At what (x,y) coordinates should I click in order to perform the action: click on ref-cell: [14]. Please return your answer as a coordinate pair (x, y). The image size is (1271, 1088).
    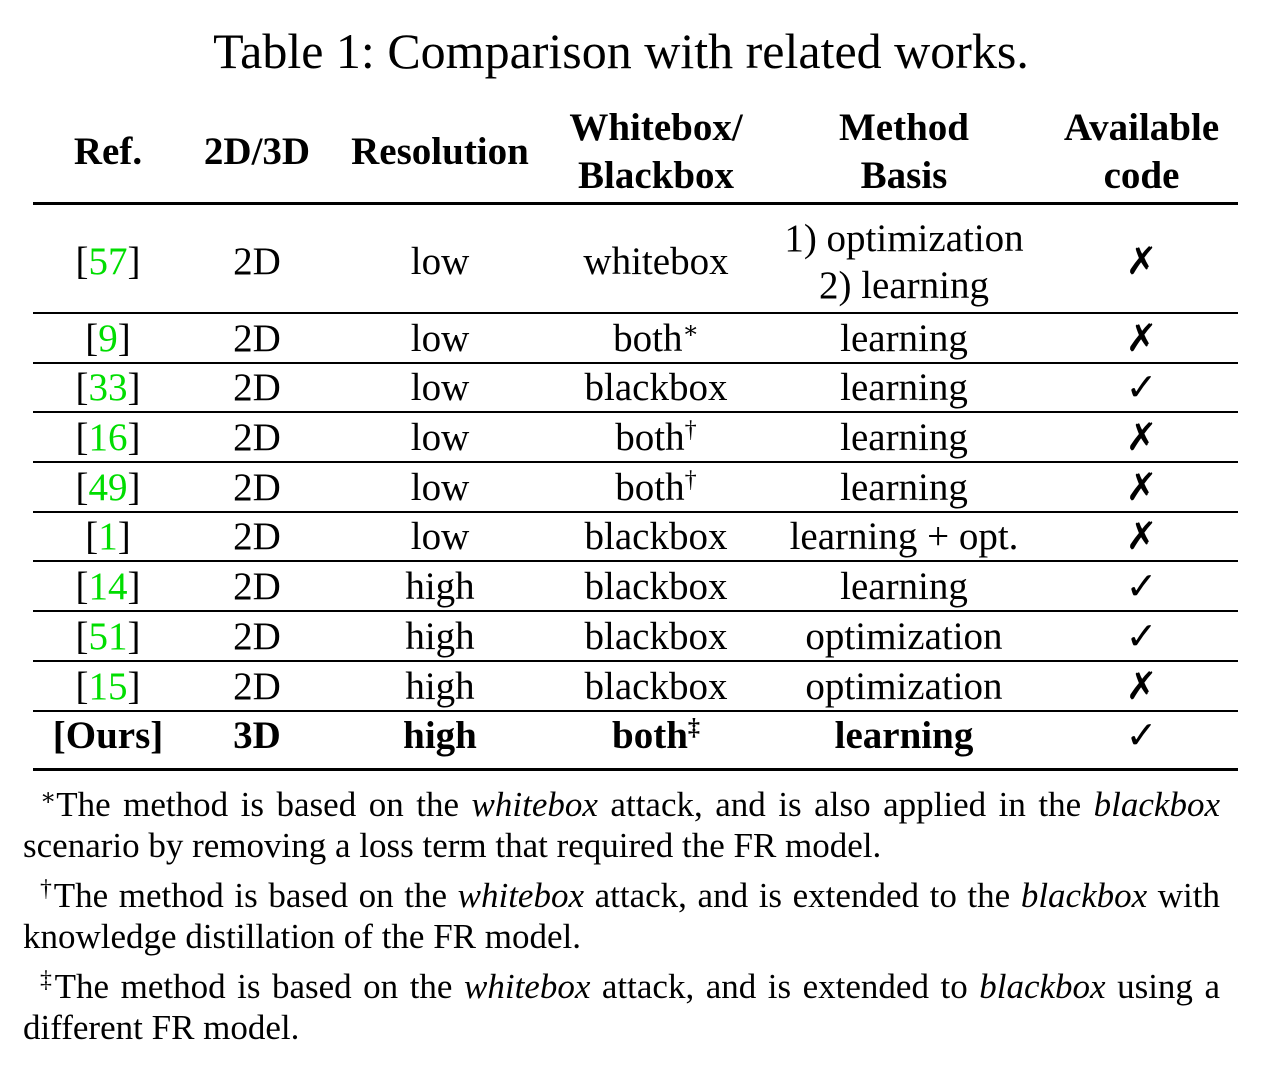
    Looking at the image, I should click on (108, 586).